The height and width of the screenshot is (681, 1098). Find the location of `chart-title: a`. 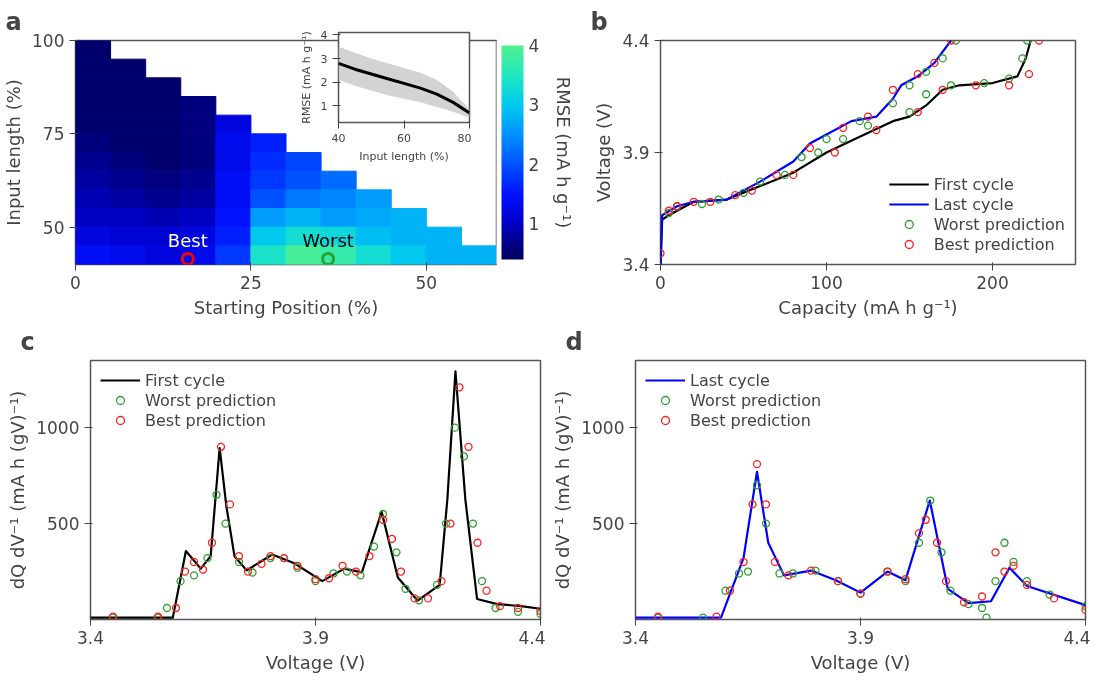

chart-title: a is located at coordinates (13, 21).